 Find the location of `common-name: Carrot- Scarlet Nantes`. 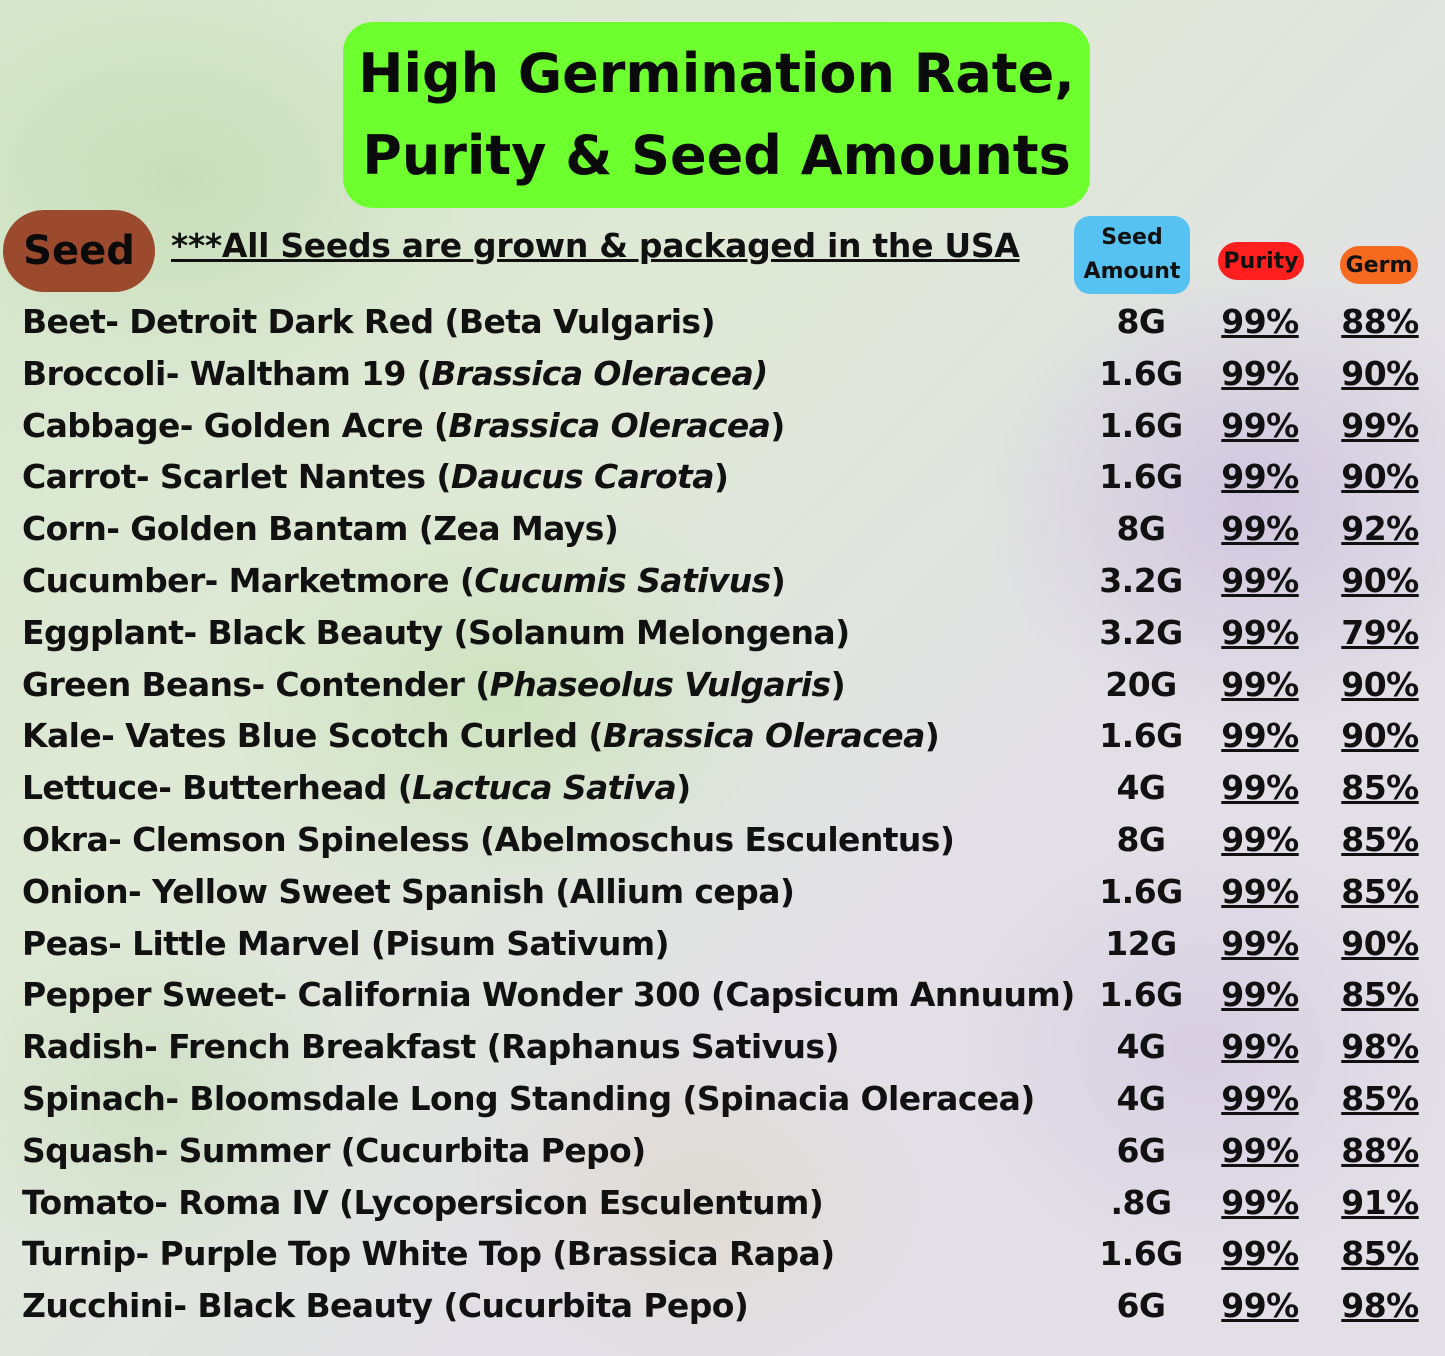

common-name: Carrot- Scarlet Nantes is located at coordinates (229, 477).